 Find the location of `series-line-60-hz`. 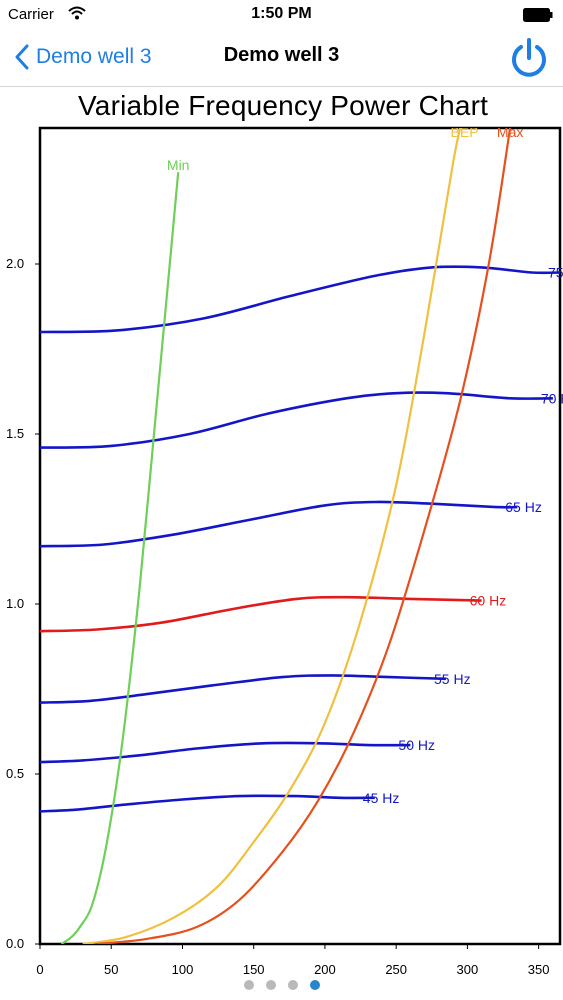

series-line-60-hz is located at coordinates (261, 614).